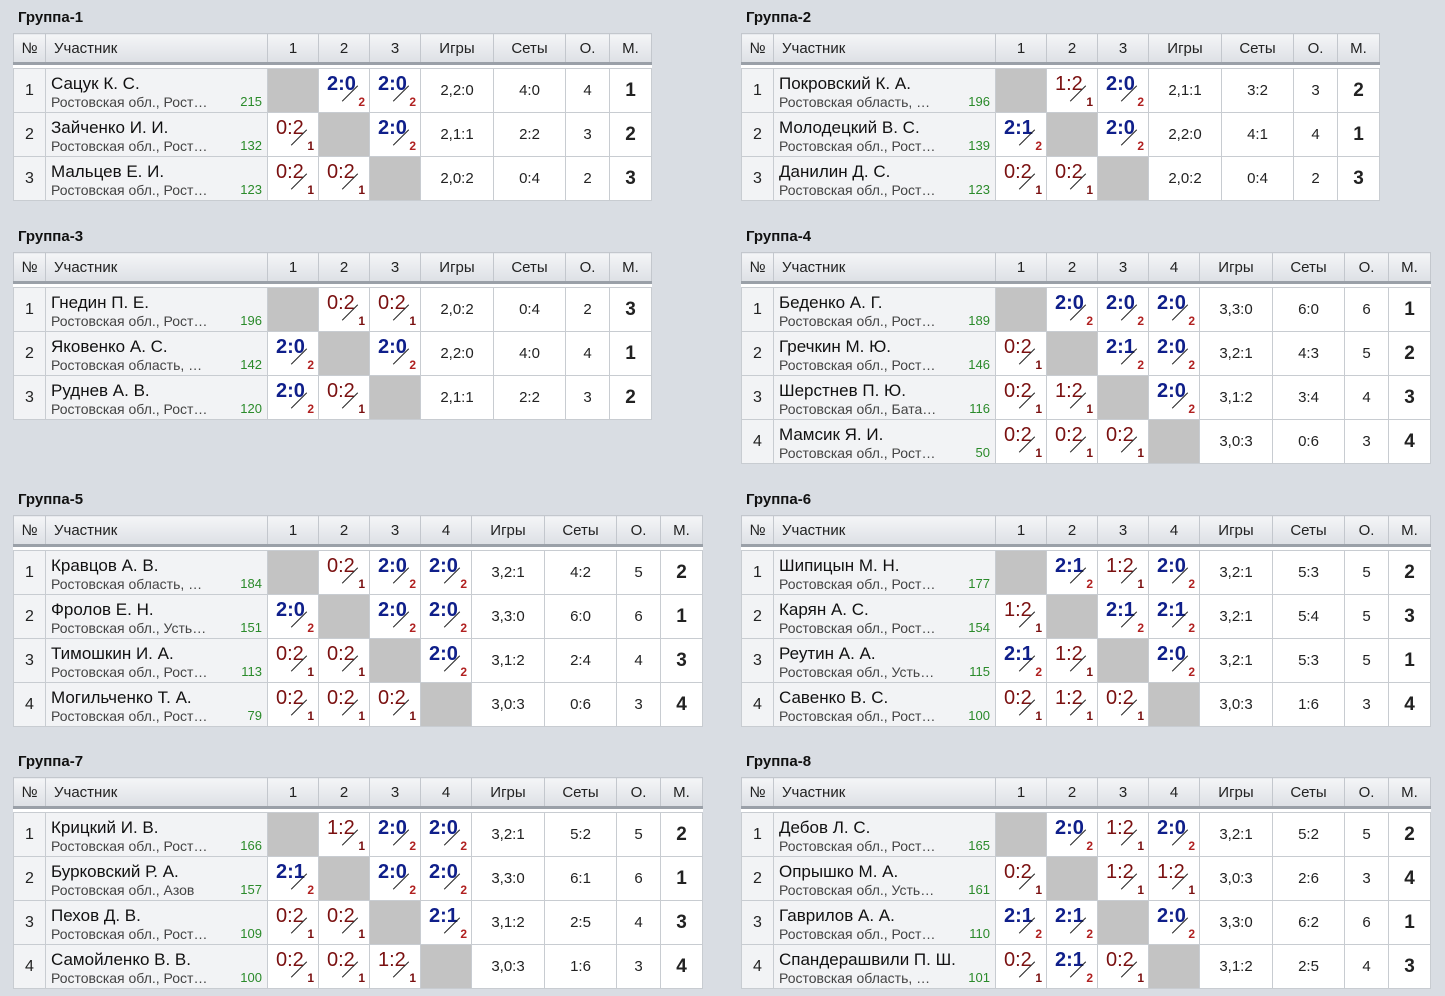  Describe the element at coordinates (831, 434) in the screenshot. I see `player-name: Мамсик Я. И.` at that location.